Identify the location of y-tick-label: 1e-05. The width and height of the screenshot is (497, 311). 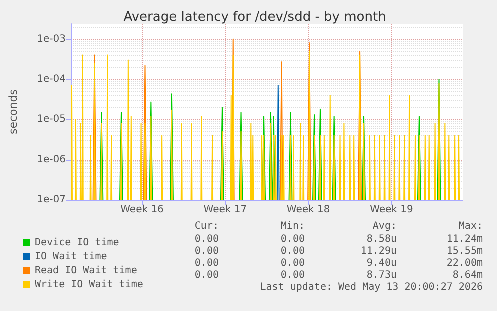
(51, 120).